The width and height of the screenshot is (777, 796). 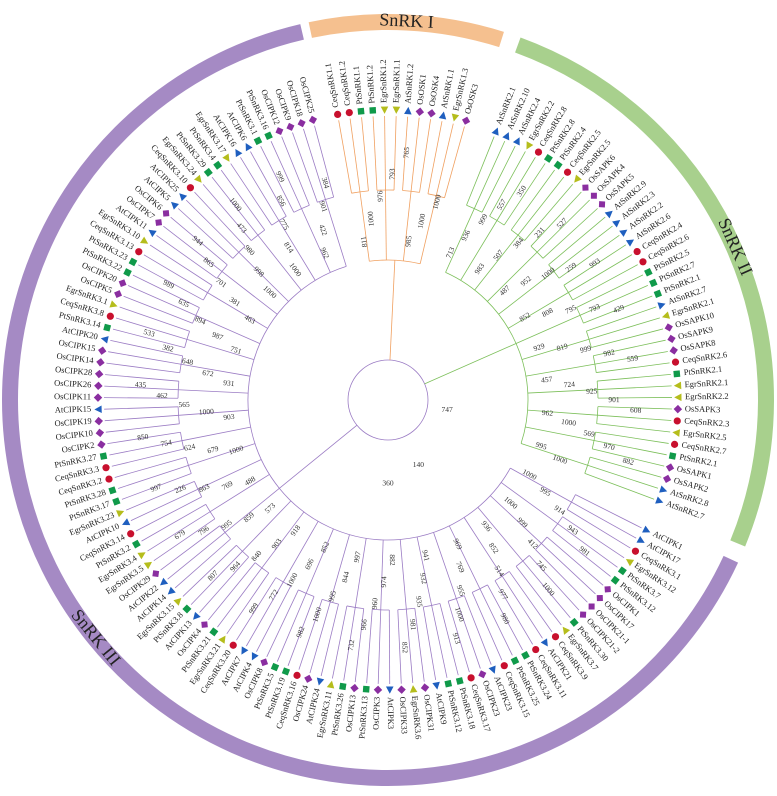 I want to click on clade-label: SnRK I, so click(x=406, y=20).